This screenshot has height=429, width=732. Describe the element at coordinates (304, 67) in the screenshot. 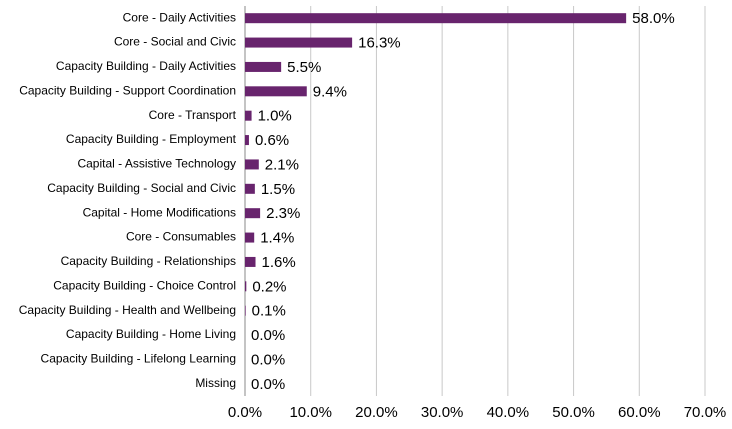

I see `data-label: 5.5%` at that location.